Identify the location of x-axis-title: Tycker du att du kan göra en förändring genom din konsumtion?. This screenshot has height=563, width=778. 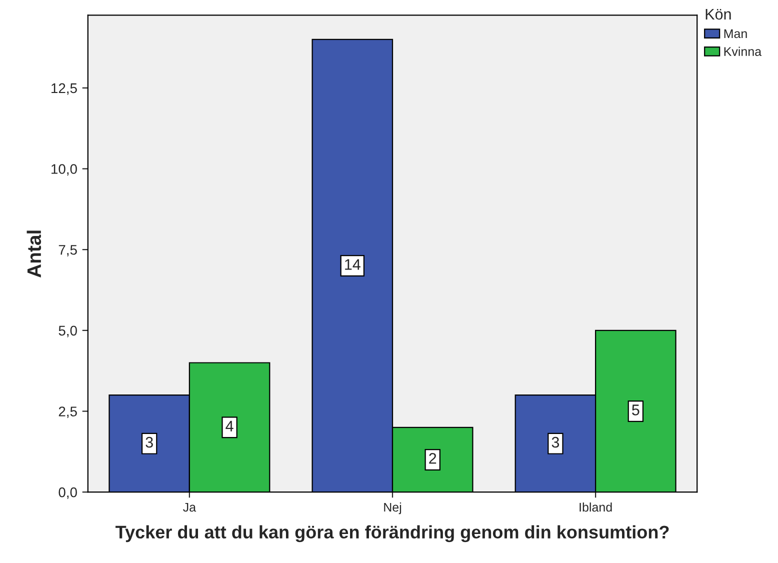
(392, 533).